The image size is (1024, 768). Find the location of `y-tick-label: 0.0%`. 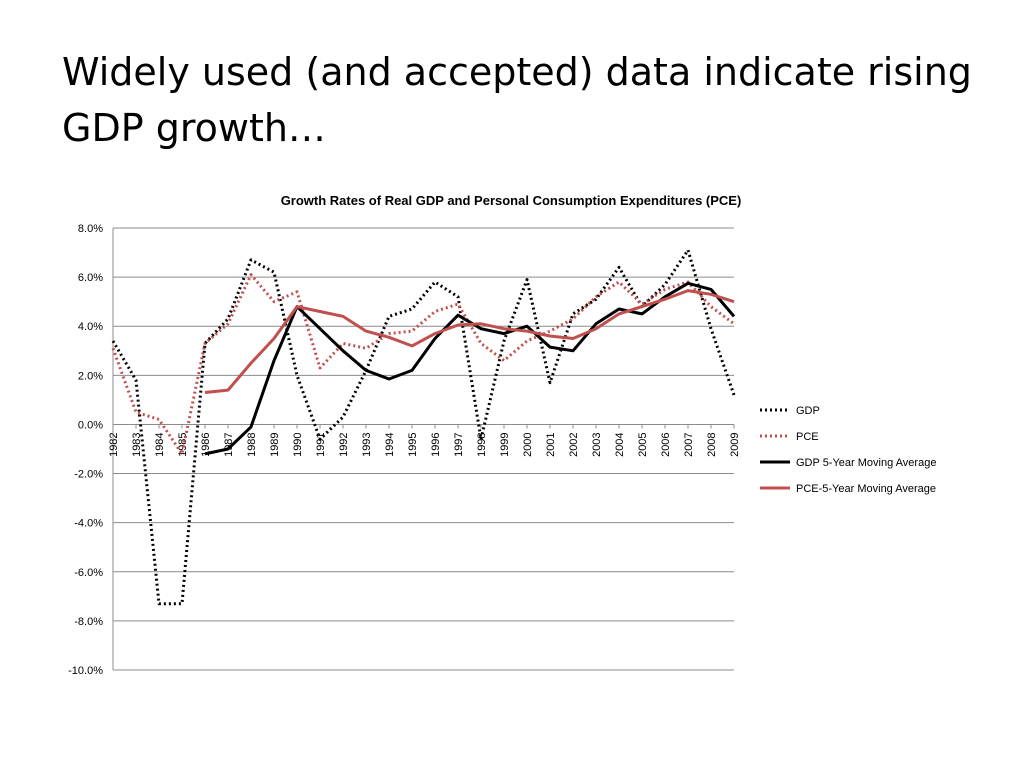

y-tick-label: 0.0% is located at coordinates (90, 425).